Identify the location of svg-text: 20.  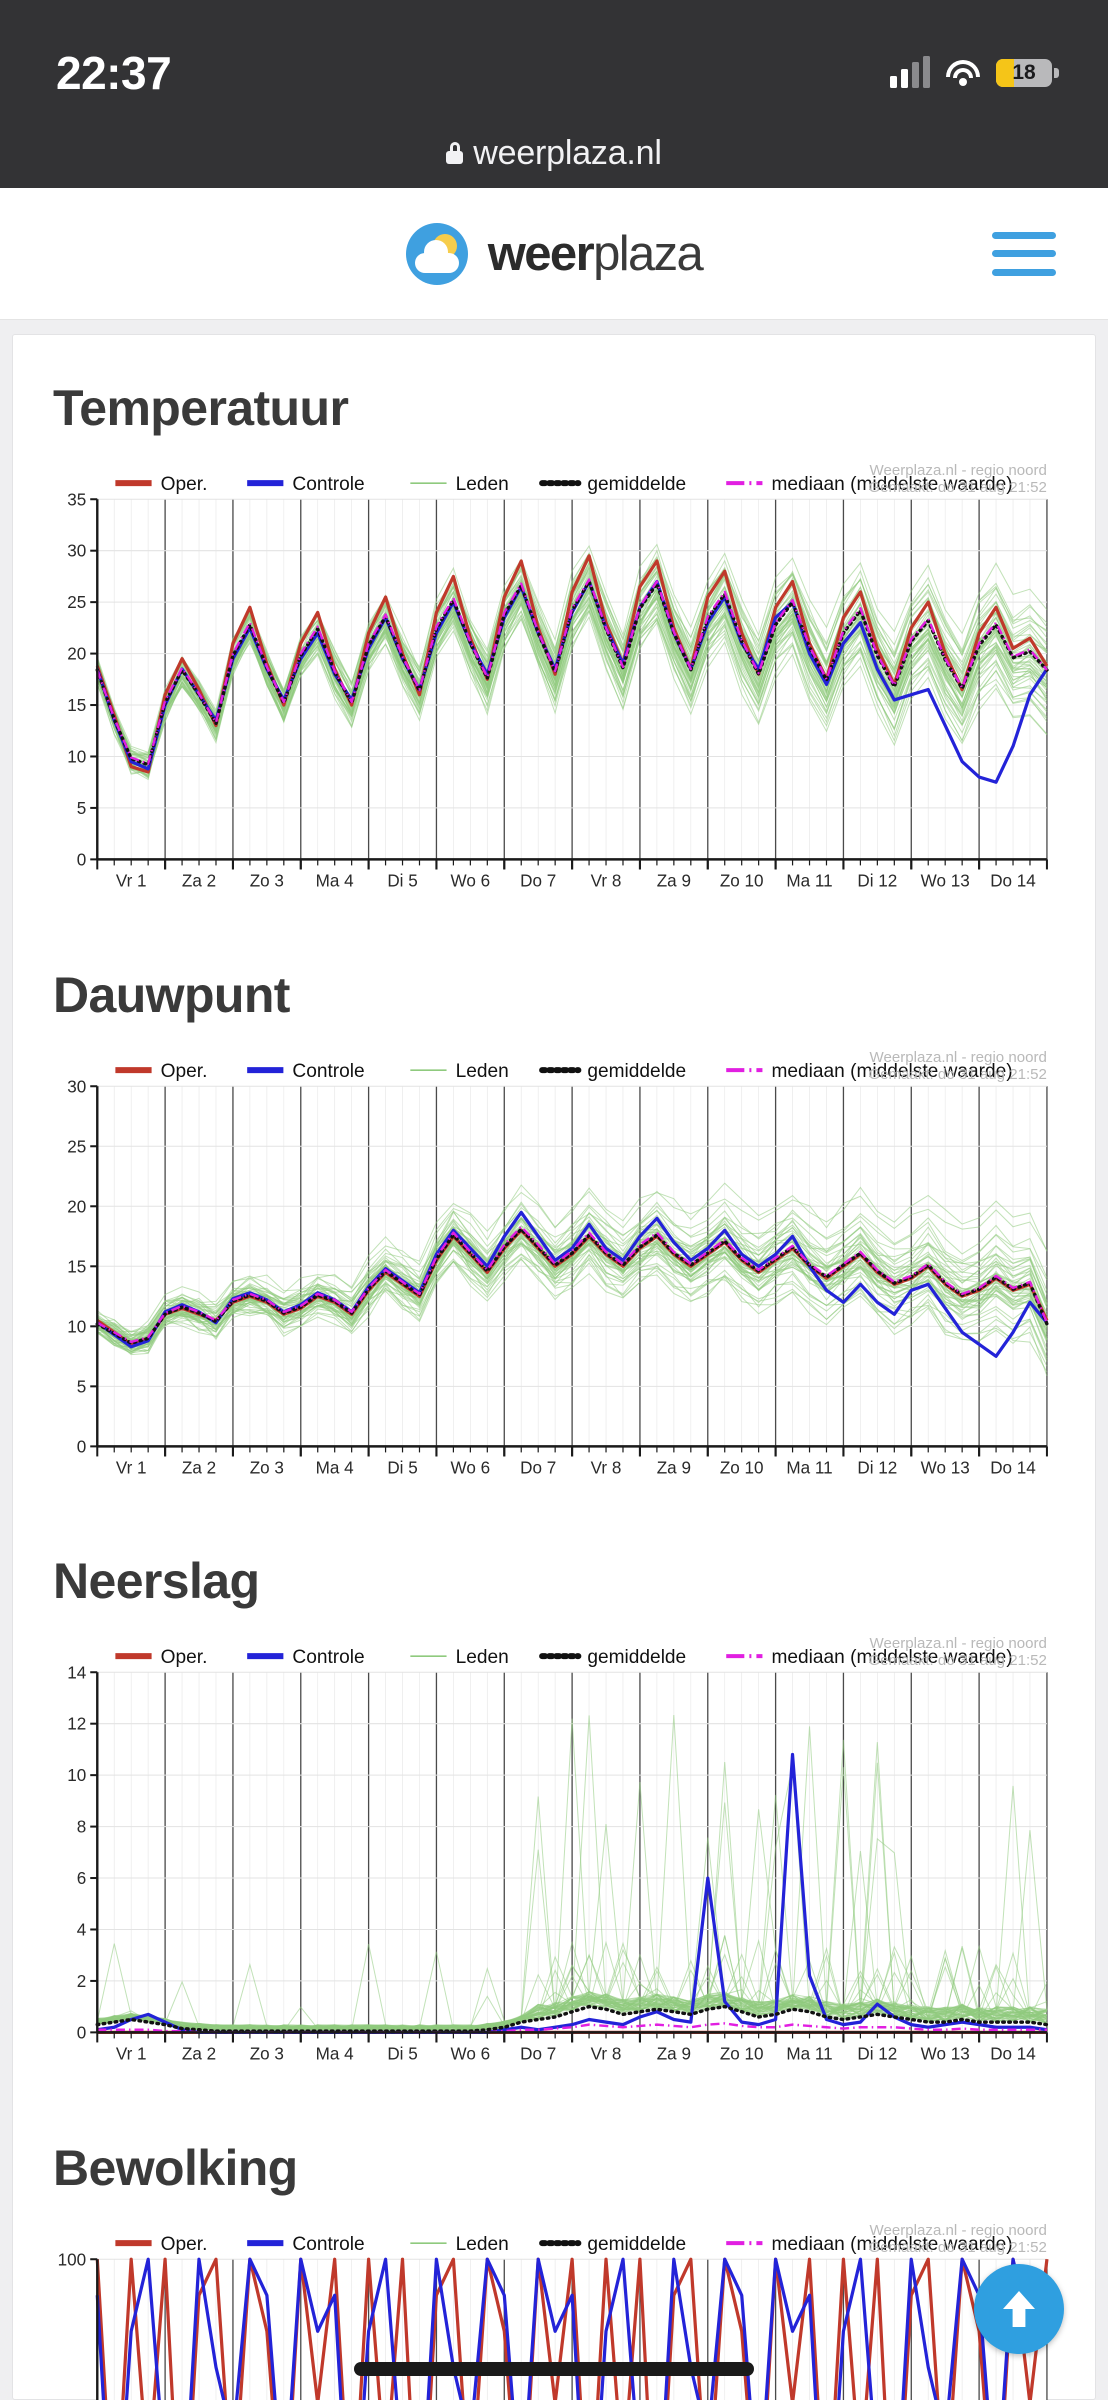
(76, 654).